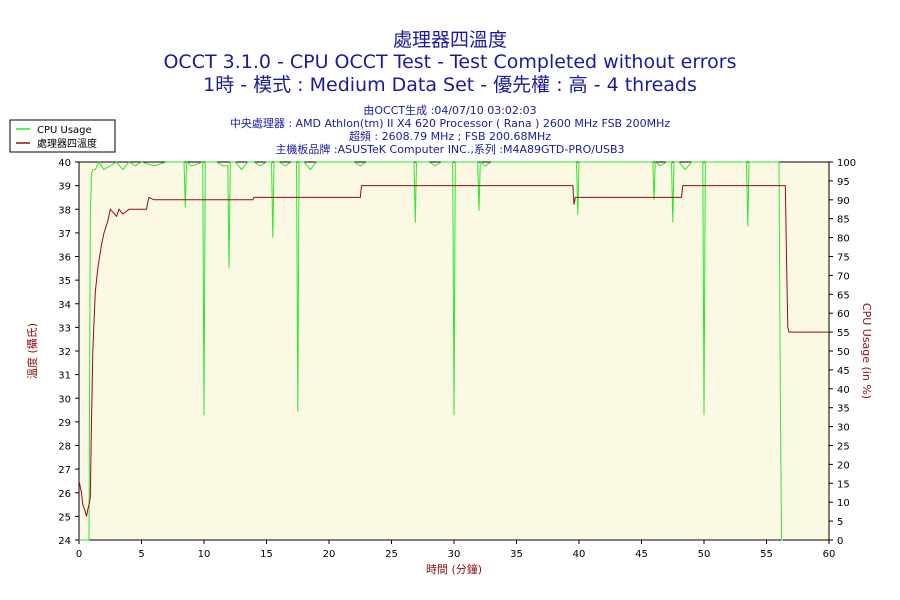 The height and width of the screenshot is (600, 900). What do you see at coordinates (843, 465) in the screenshot?
I see `y-right-tick-label: 20` at bounding box center [843, 465].